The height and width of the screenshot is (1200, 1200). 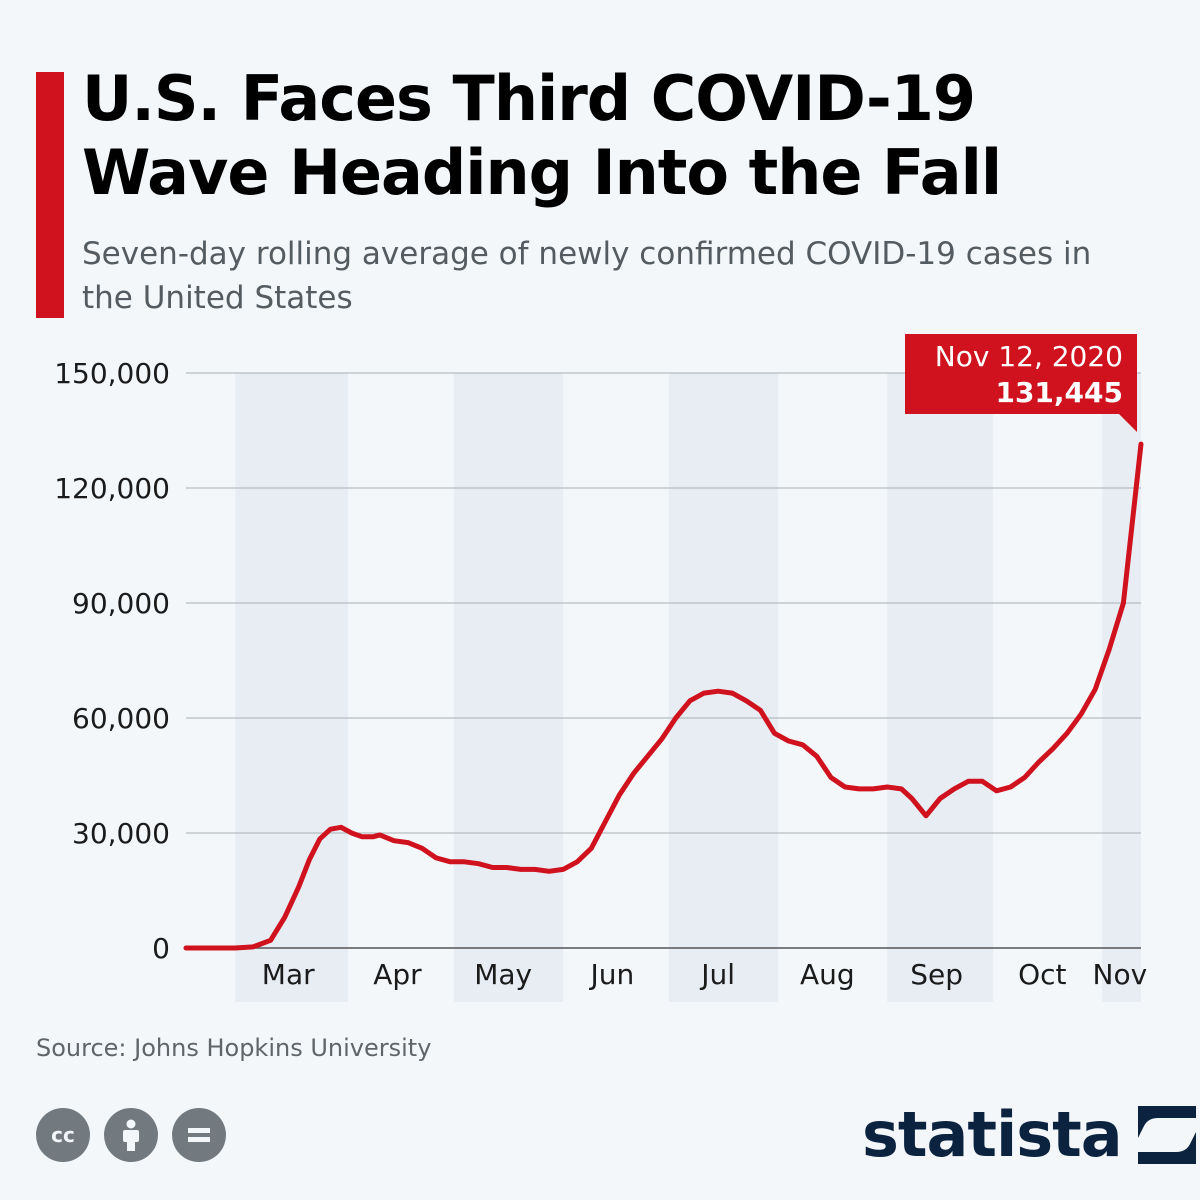 I want to click on y-axis-ticks: 0 30,000 60,000 90,000 120,000 150,000, so click(x=112, y=661).